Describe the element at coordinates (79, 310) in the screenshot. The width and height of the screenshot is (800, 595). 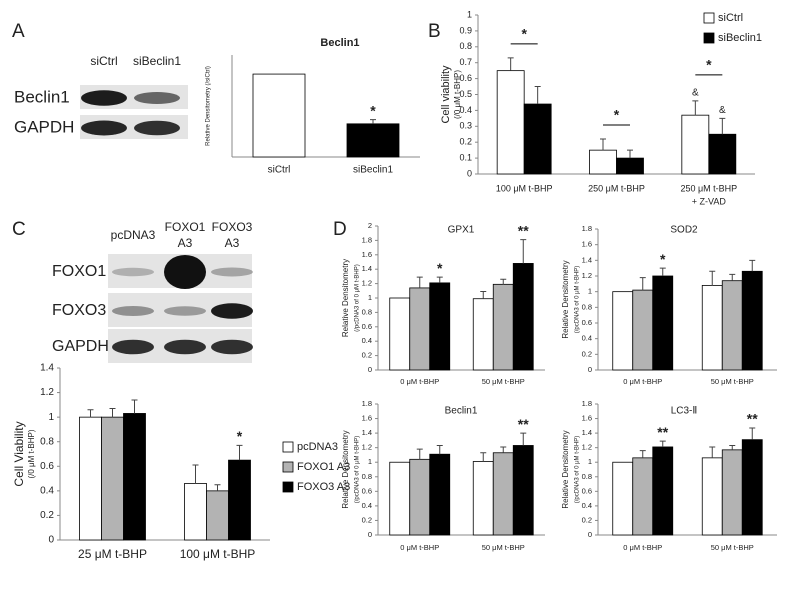
I see `blot-row-label: FOXO3` at that location.